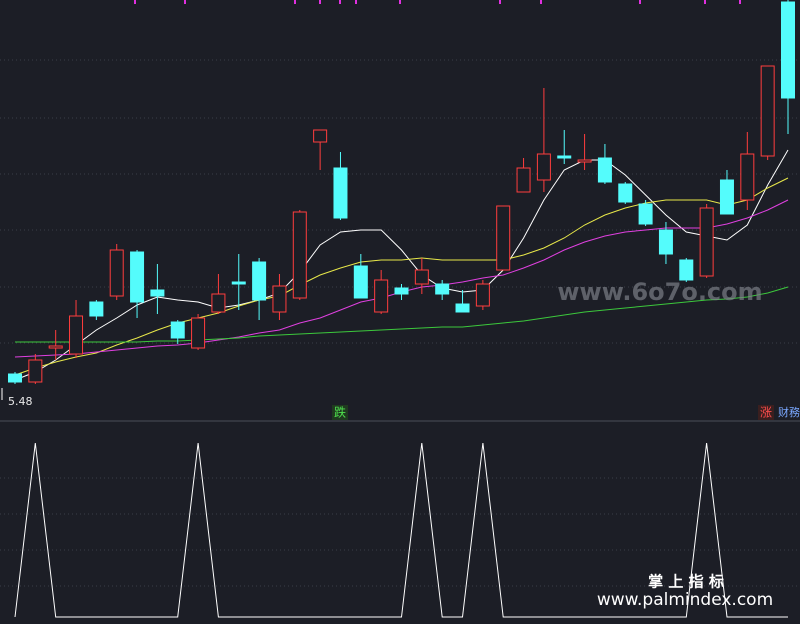 Image resolution: width=800 pixels, height=624 pixels. I want to click on signal-label: 涨, so click(766, 412).